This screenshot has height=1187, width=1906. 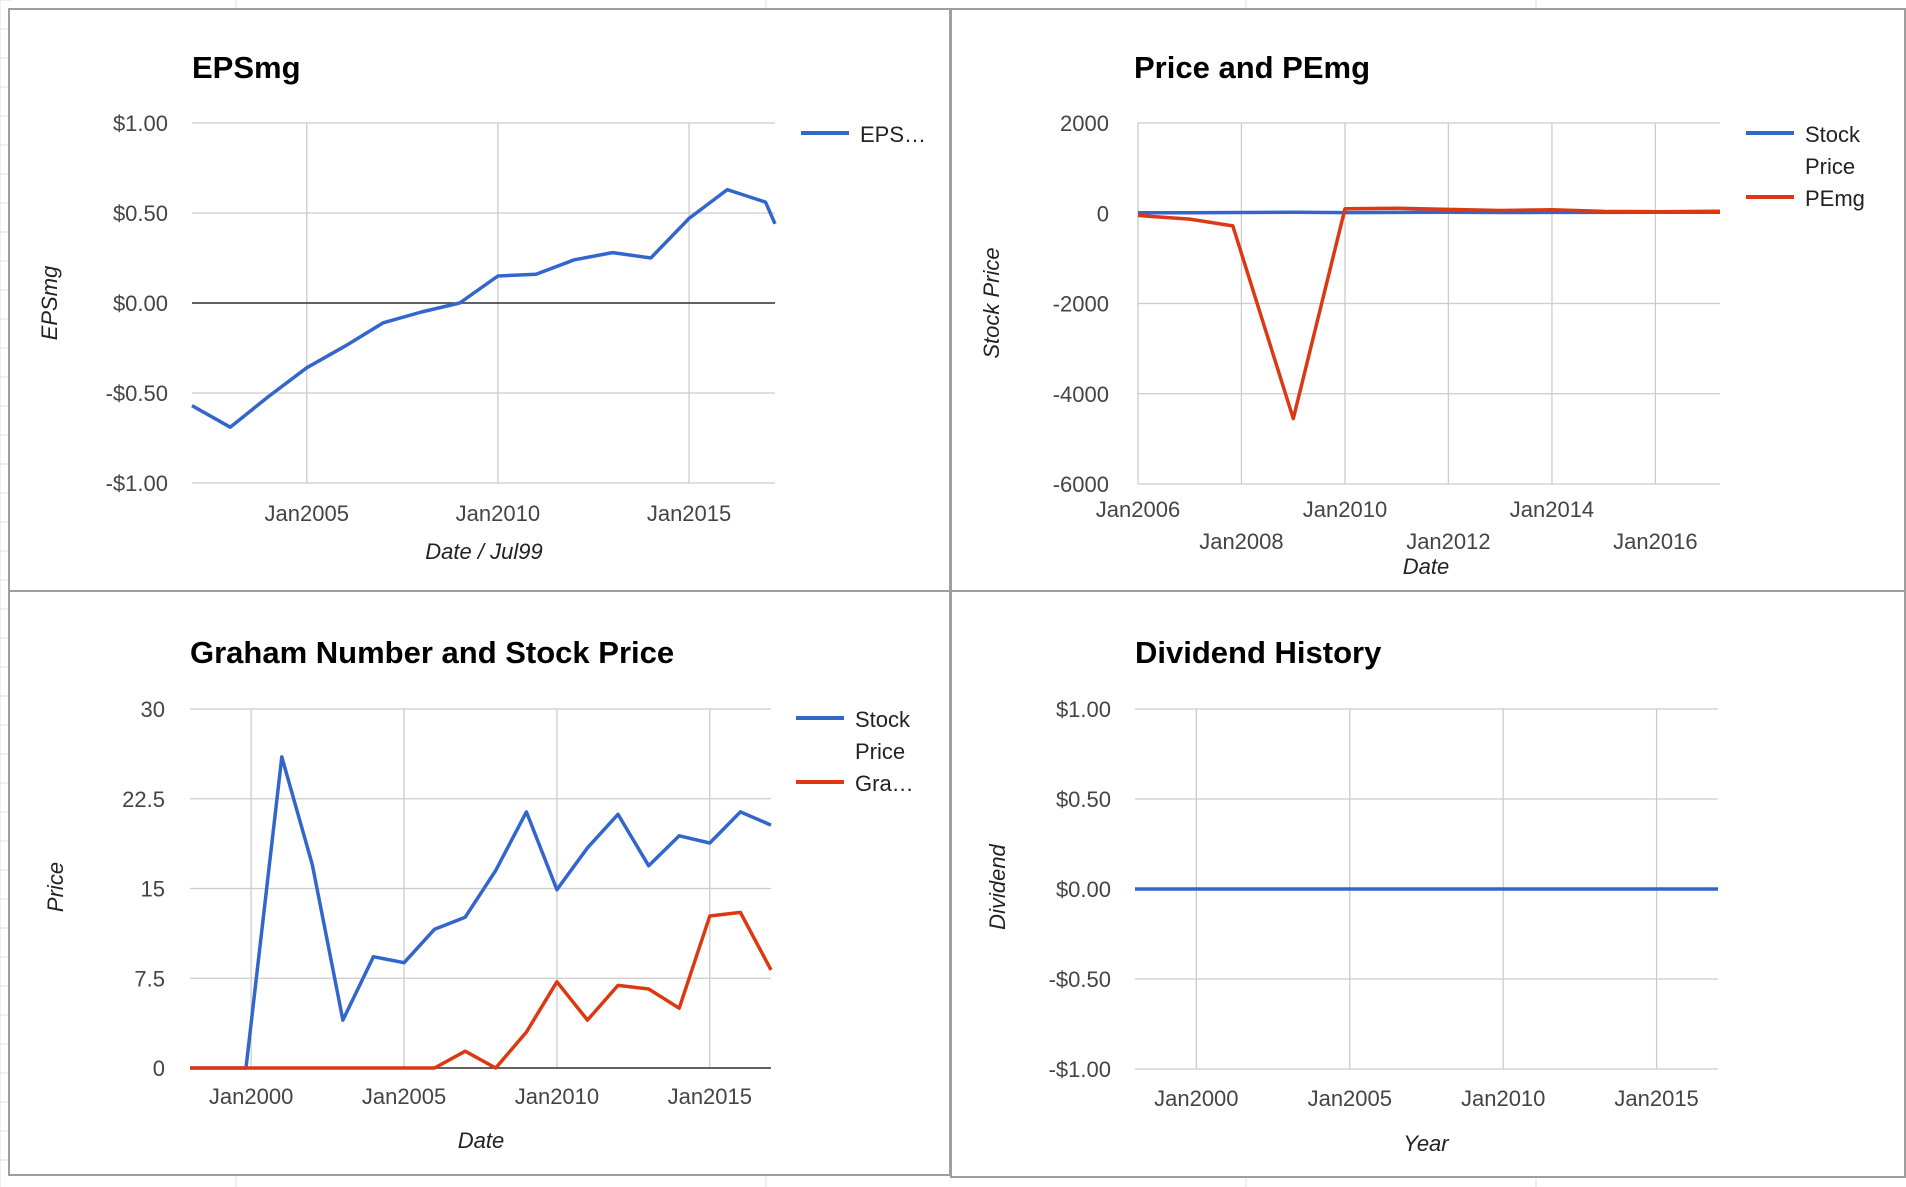 What do you see at coordinates (1258, 652) in the screenshot?
I see `chart-title: Dividend History` at bounding box center [1258, 652].